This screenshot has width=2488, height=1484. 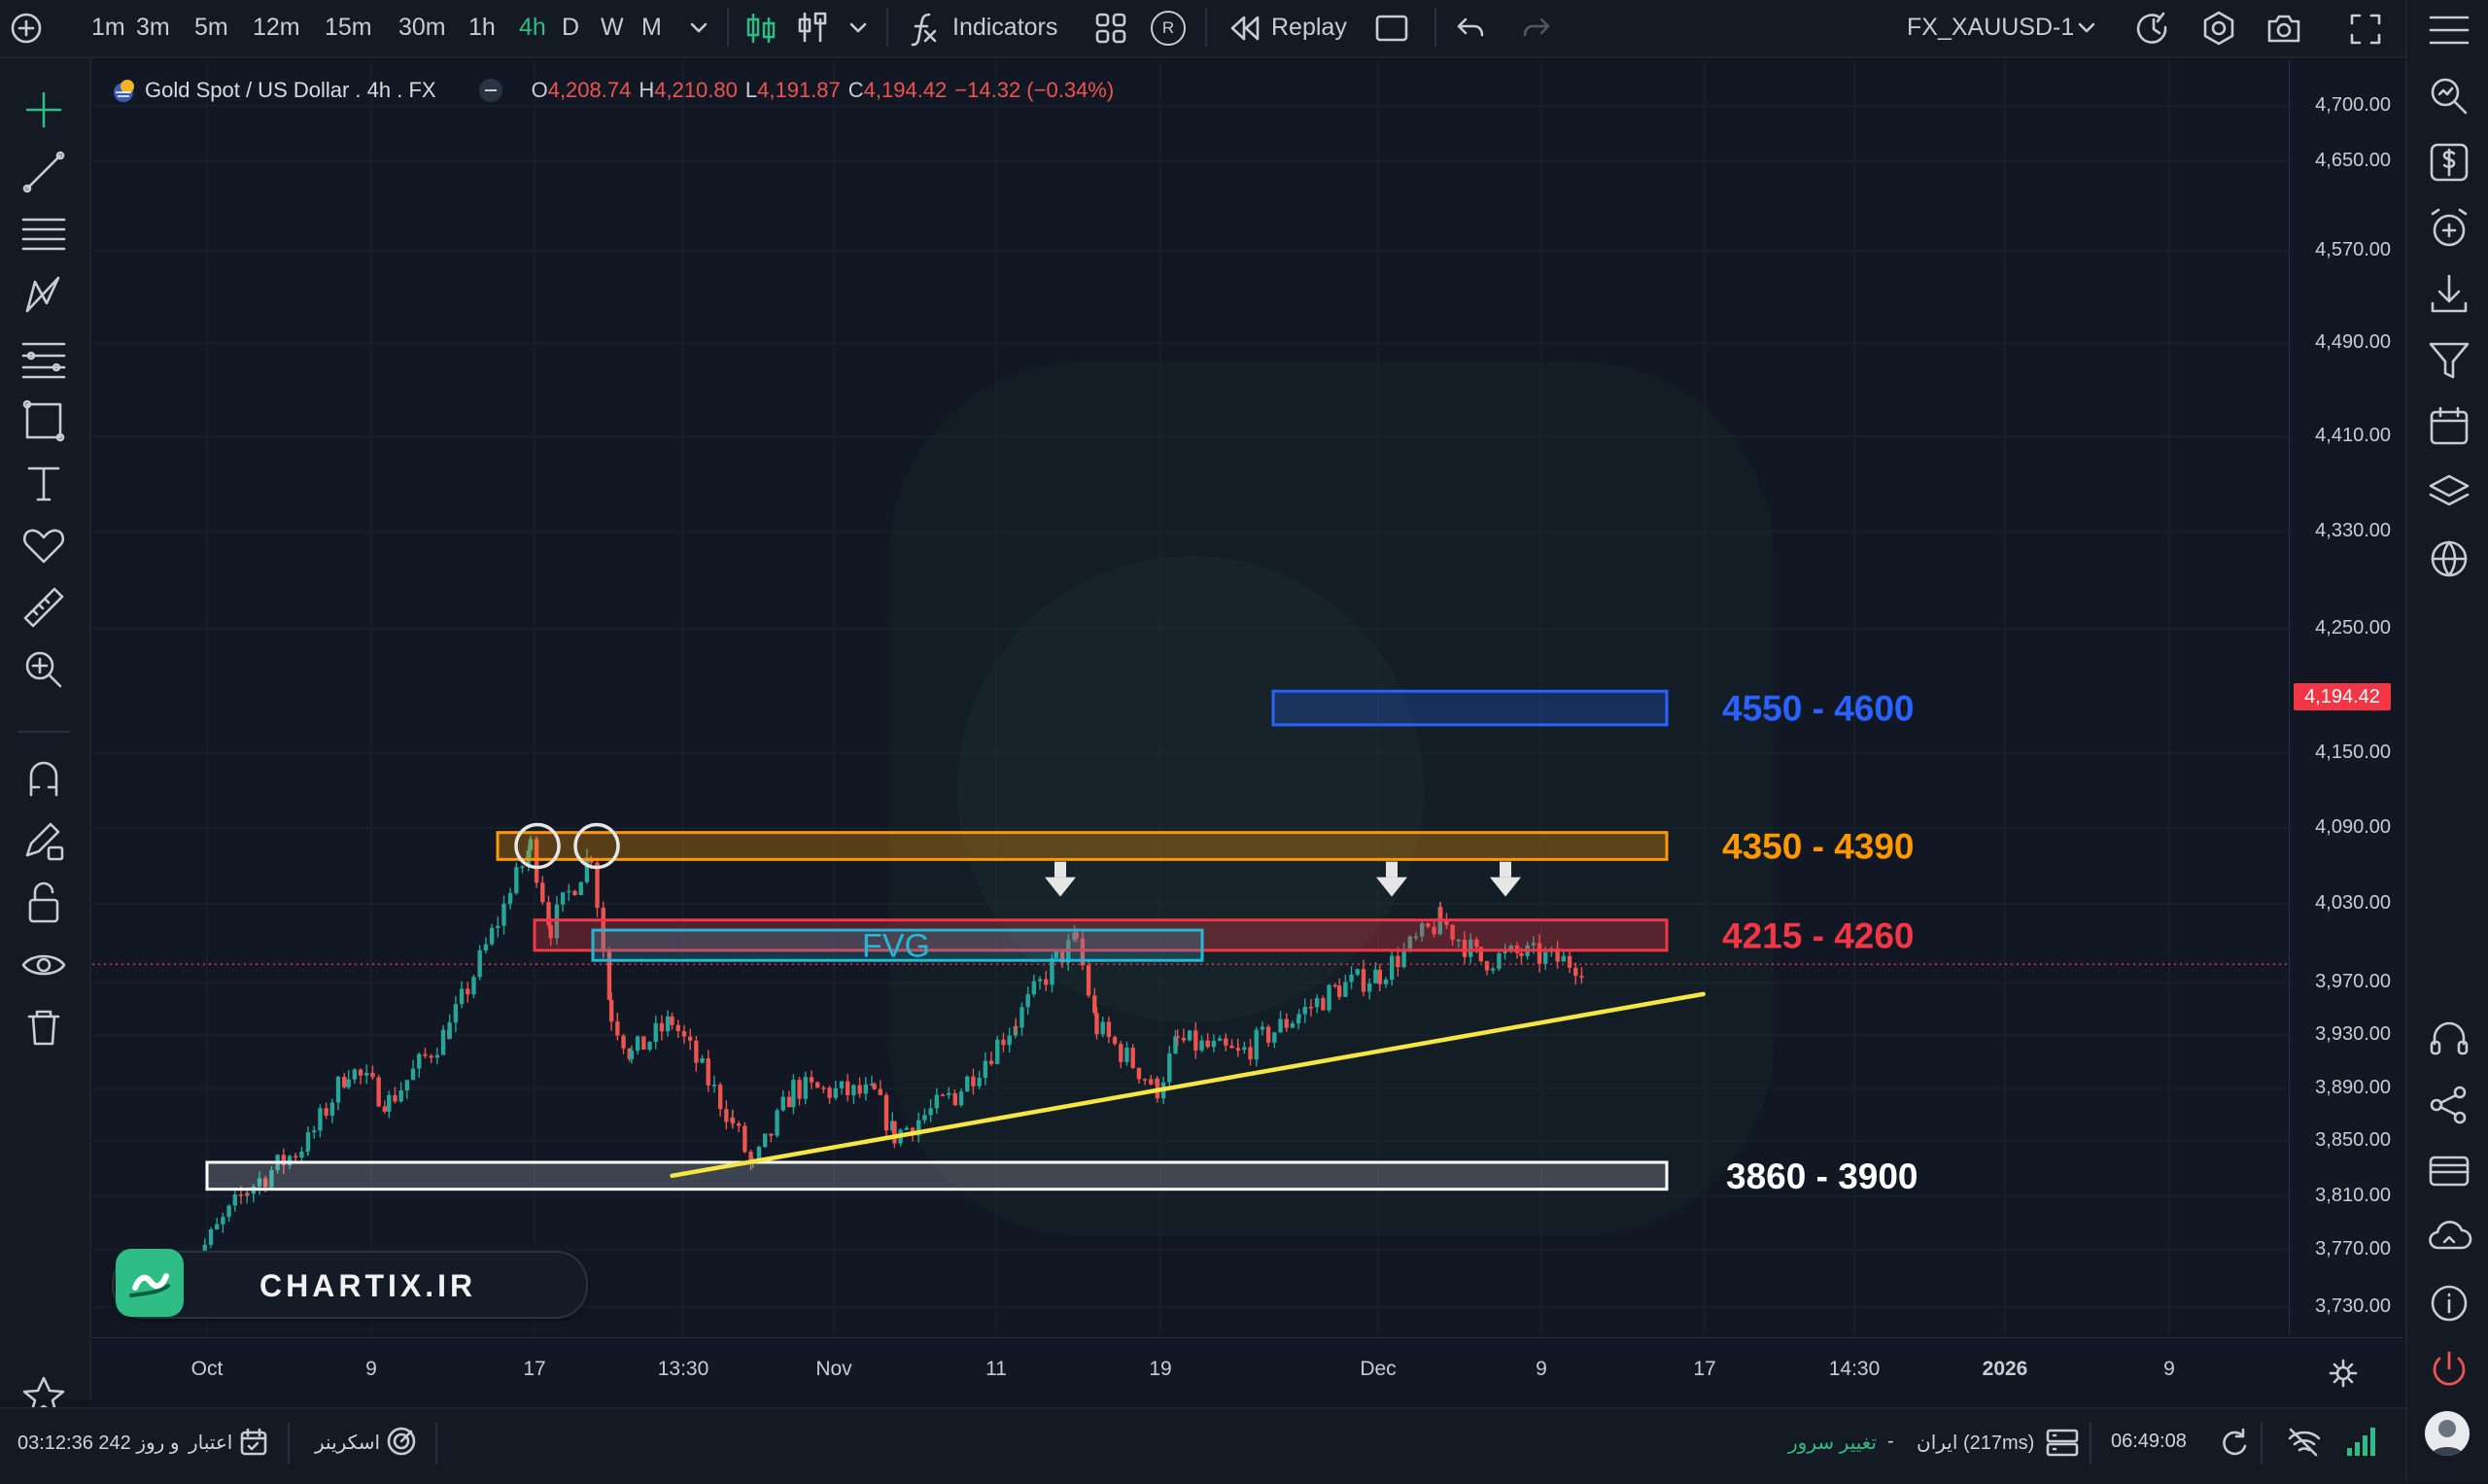 What do you see at coordinates (1536, 28) in the screenshot?
I see `redo-icon` at bounding box center [1536, 28].